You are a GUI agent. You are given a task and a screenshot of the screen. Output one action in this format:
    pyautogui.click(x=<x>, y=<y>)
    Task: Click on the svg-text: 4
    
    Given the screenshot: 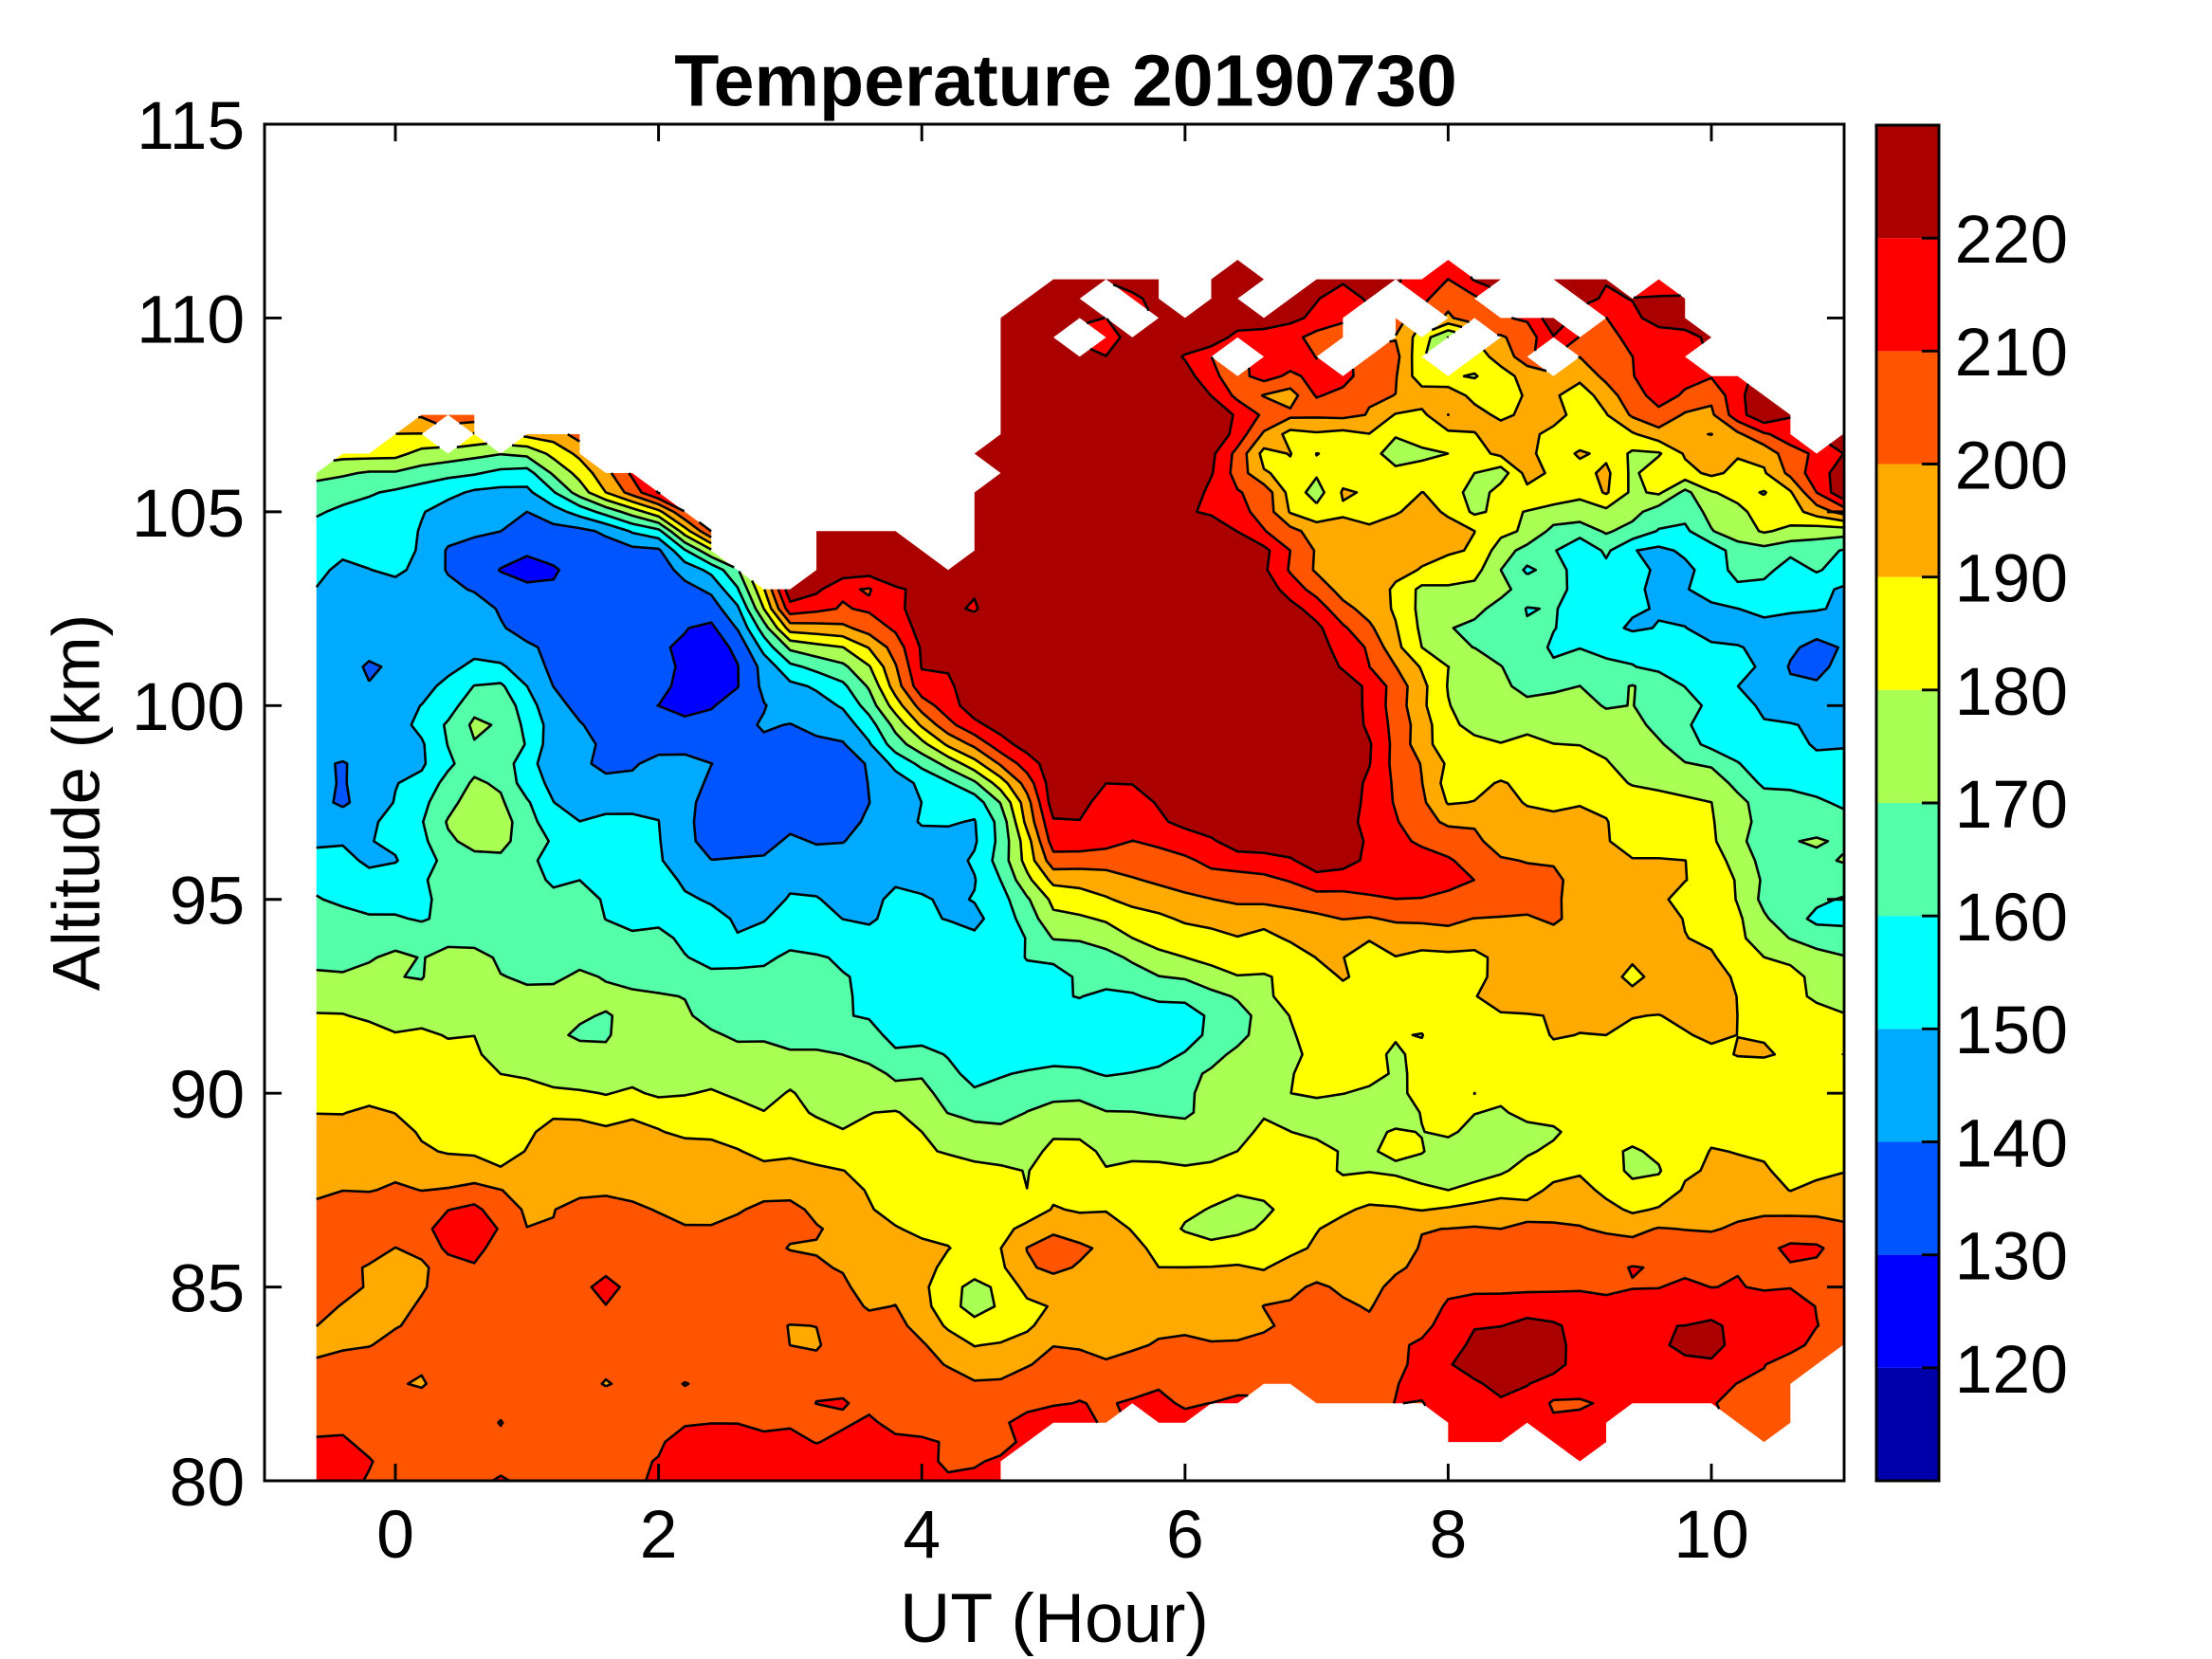 What is the action you would take?
    pyautogui.click(x=922, y=1535)
    